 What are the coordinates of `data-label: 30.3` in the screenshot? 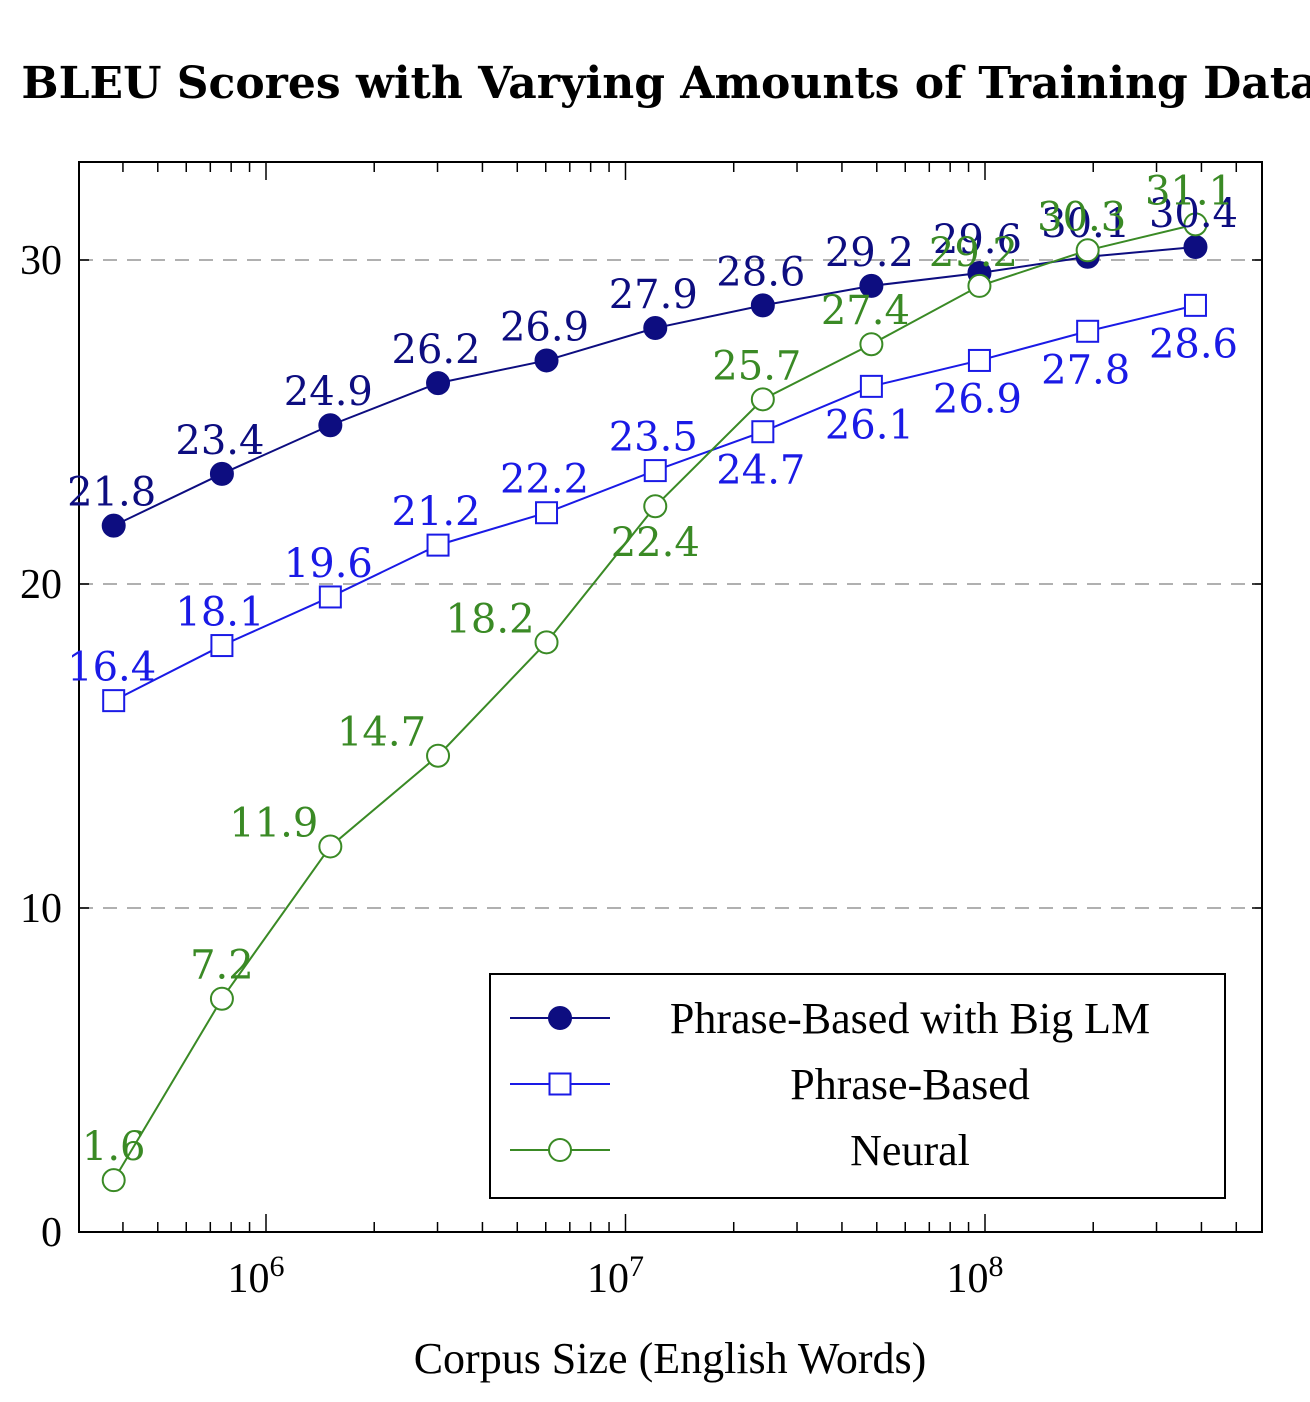 It's located at (1081, 217).